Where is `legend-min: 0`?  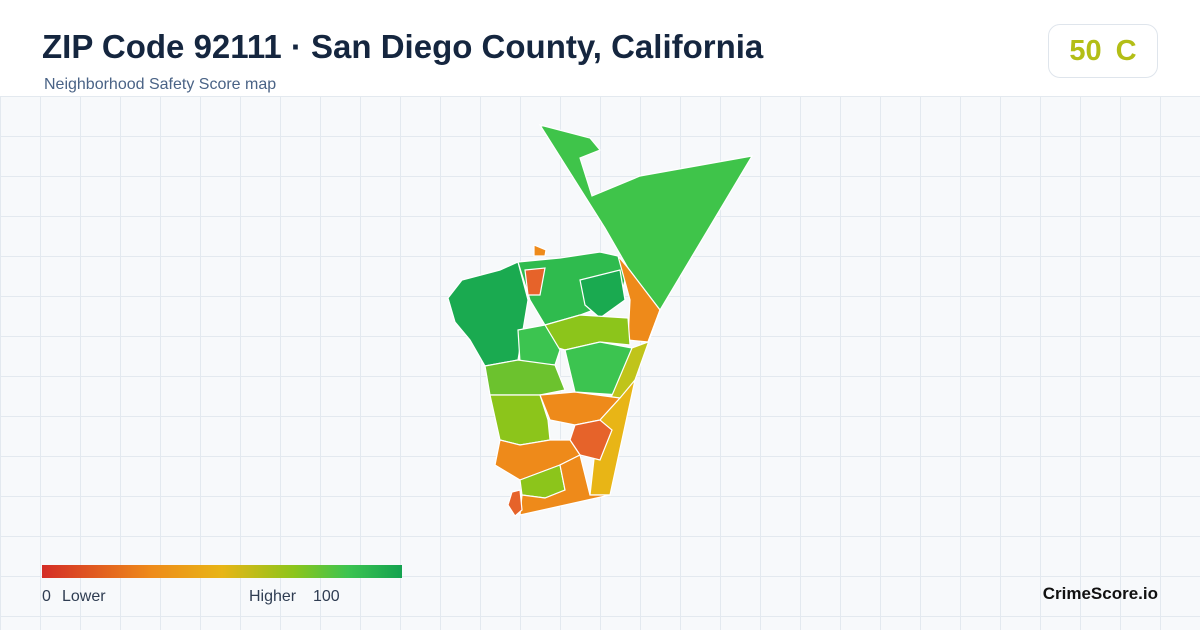
legend-min: 0 is located at coordinates (46, 596).